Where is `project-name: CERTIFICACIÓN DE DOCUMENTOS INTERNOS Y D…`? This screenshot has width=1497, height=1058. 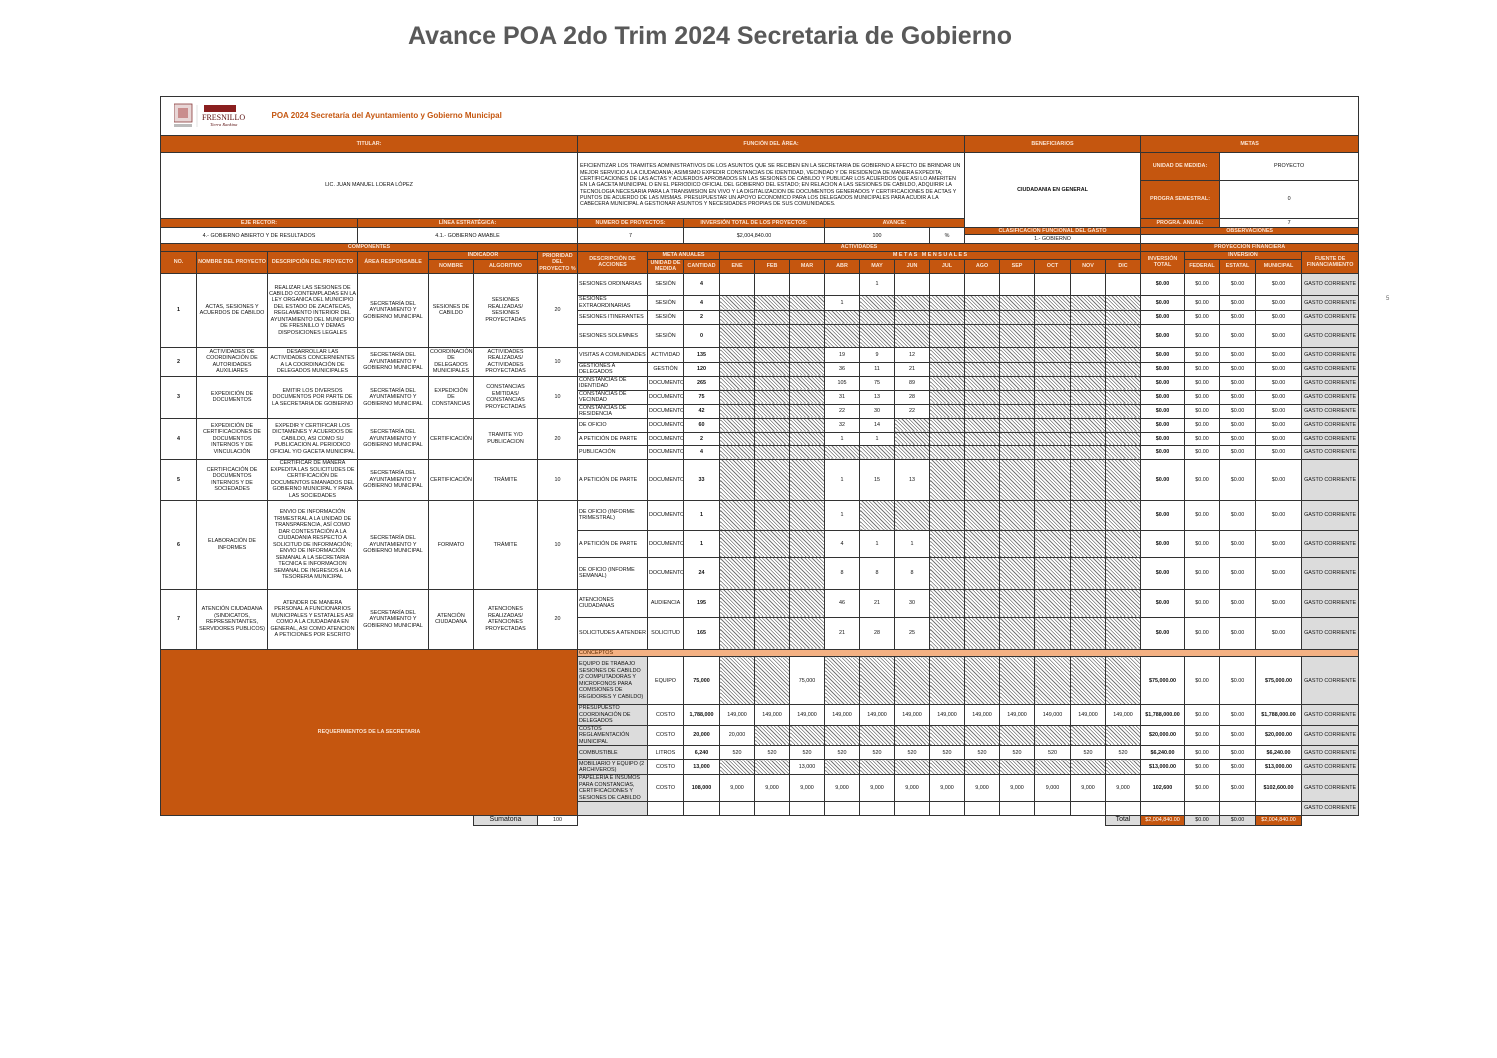 project-name: CERTIFICACIÓN DE DOCUMENTOS INTERNOS Y D… is located at coordinates (232, 479).